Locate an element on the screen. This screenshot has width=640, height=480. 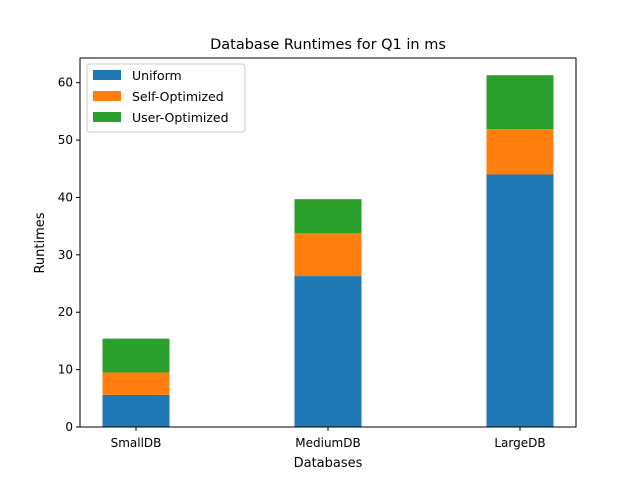
x-axis-ticks: SmallDB MediumDB LargeDB is located at coordinates (328, 438).